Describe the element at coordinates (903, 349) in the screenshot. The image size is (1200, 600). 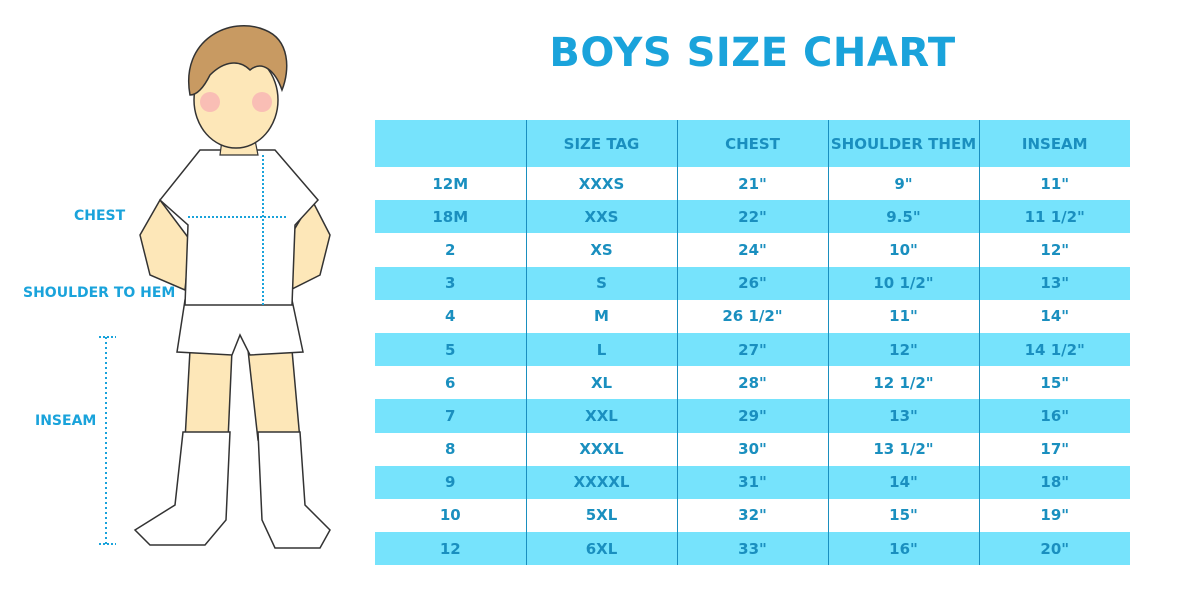
I see `cell-shoulder: 12"` at that location.